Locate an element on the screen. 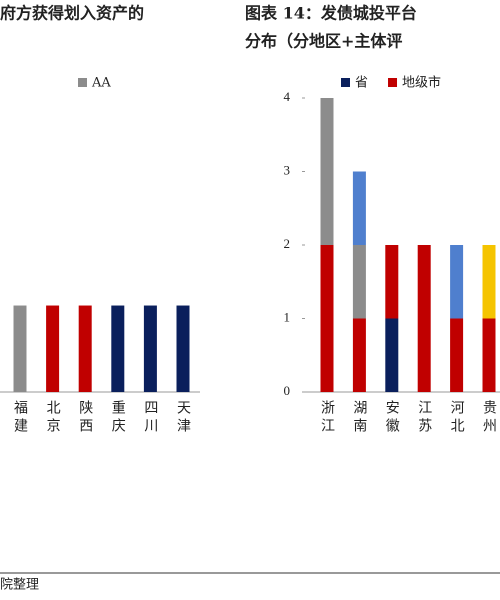 This screenshot has width=500, height=600. x-tick-label: 贵州 is located at coordinates (489, 418).